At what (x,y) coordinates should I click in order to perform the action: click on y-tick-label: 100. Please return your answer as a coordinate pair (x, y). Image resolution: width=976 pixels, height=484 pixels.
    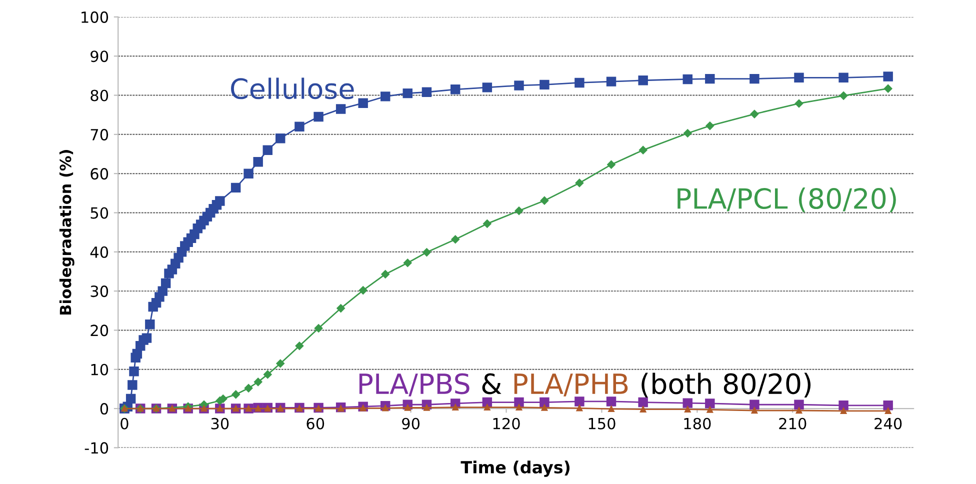
    Looking at the image, I should click on (95, 17).